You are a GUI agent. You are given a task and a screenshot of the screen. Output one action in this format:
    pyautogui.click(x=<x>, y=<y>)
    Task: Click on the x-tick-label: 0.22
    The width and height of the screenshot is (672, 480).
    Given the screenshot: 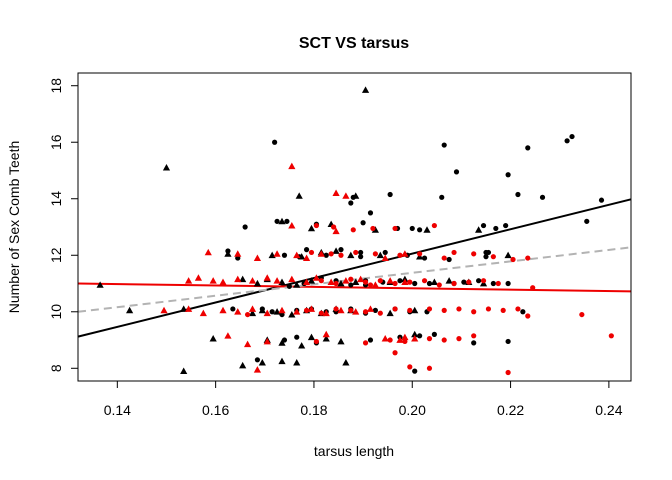 What is the action you would take?
    pyautogui.click(x=510, y=410)
    